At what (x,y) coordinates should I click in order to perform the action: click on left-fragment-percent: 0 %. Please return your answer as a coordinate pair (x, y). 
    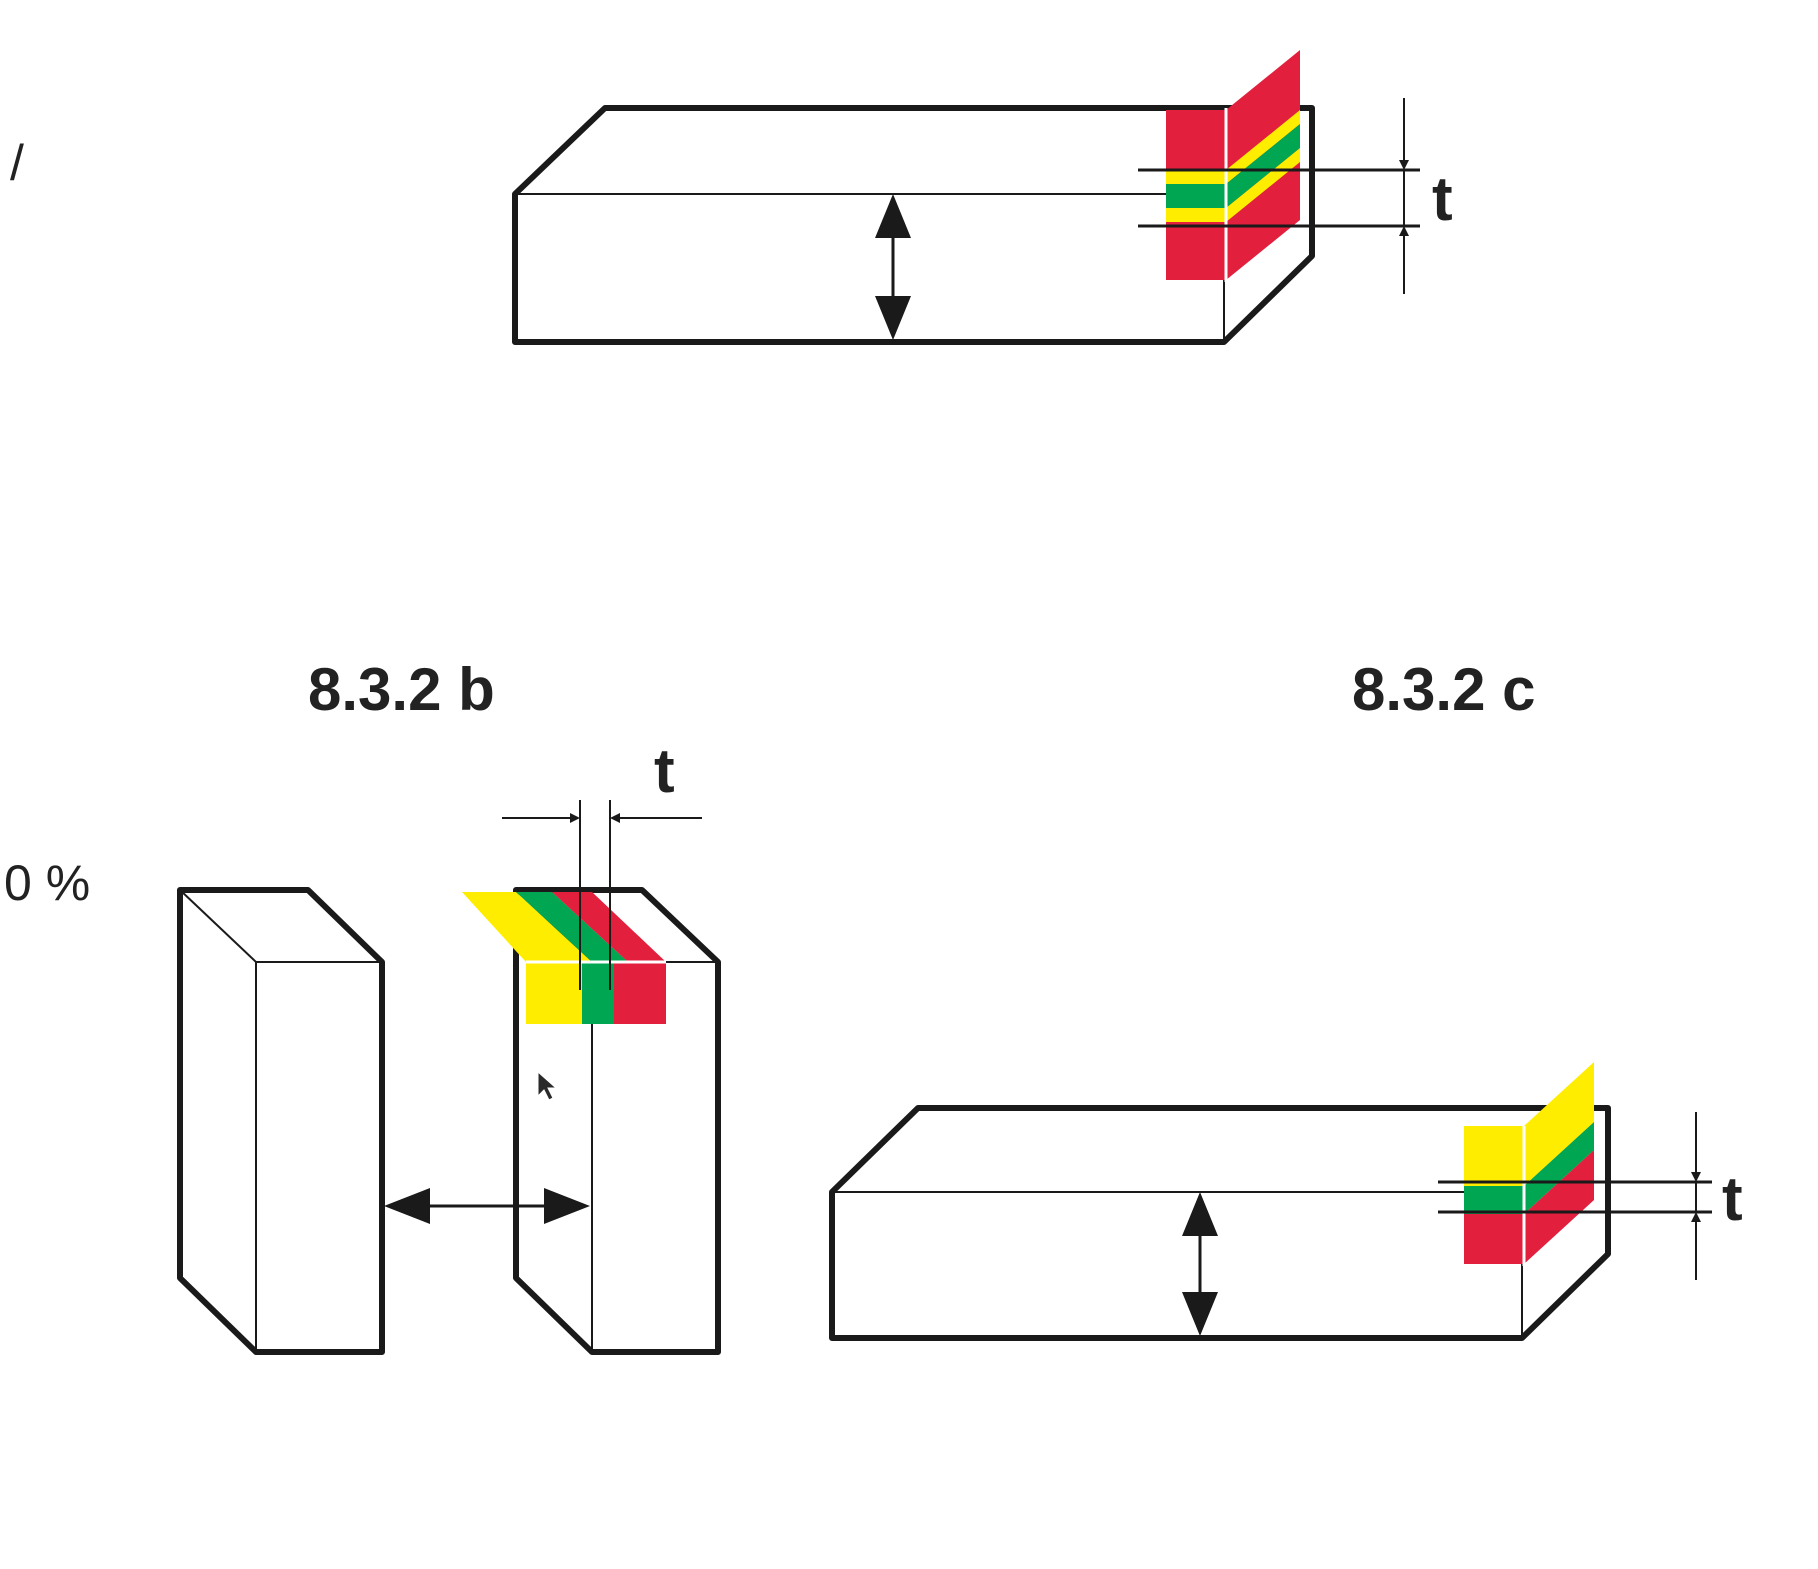
    Looking at the image, I should click on (47, 883).